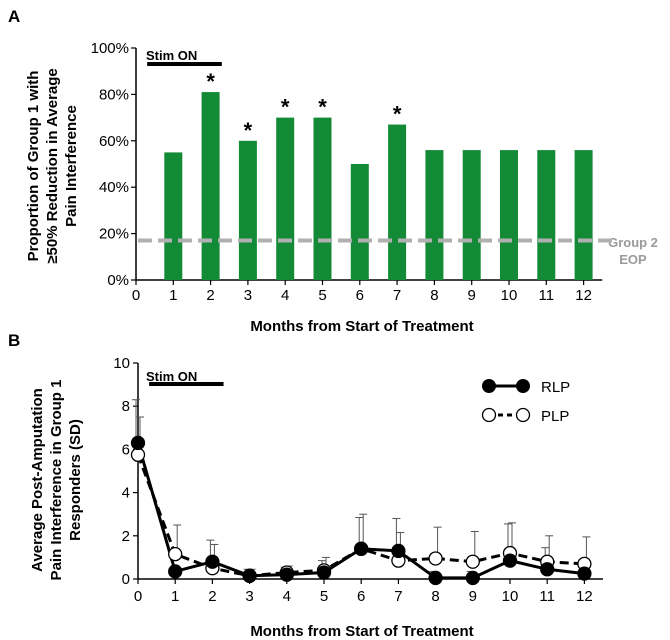  What do you see at coordinates (126, 406) in the screenshot?
I see `panel-b-y-tick-label: 8` at bounding box center [126, 406].